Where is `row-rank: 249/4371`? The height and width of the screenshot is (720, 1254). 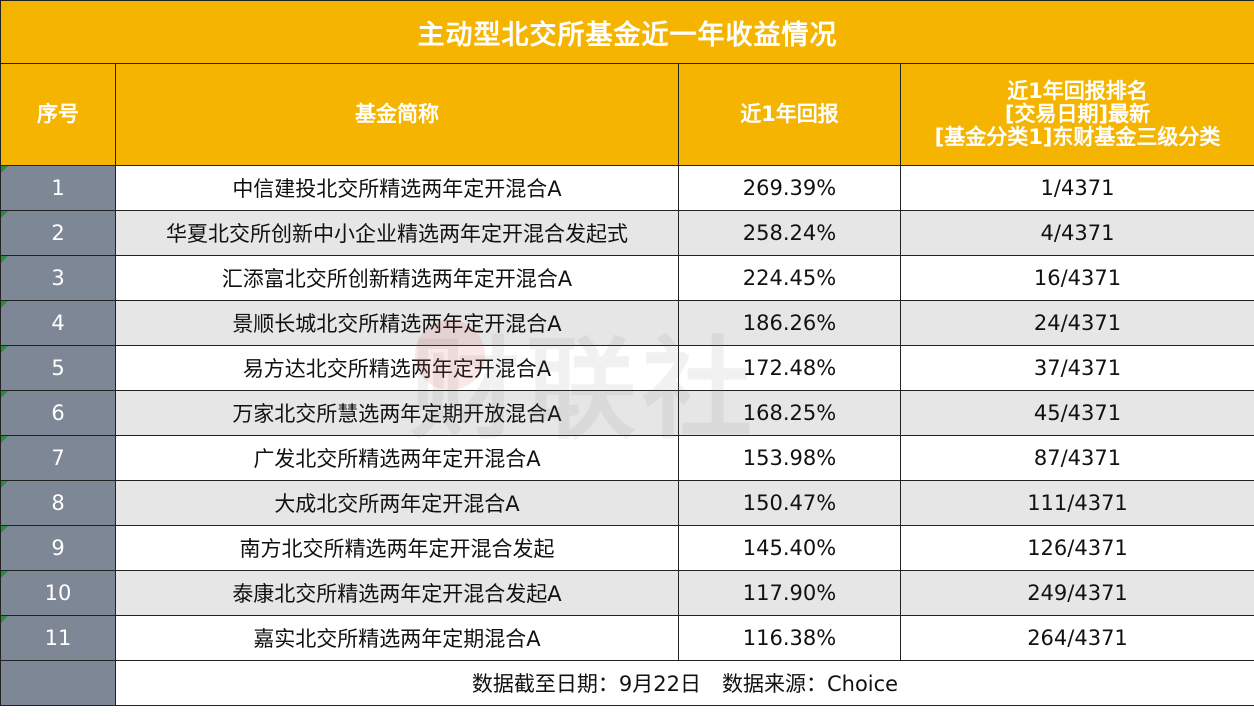
row-rank: 249/4371 is located at coordinates (1077, 593).